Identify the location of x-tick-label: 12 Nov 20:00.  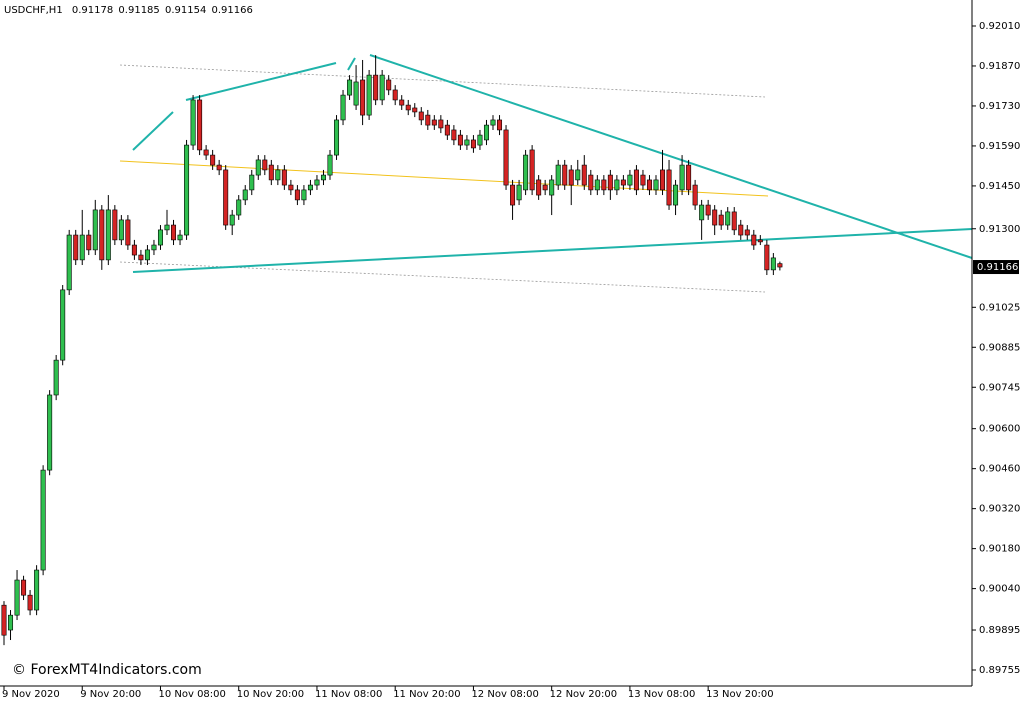
(583, 694).